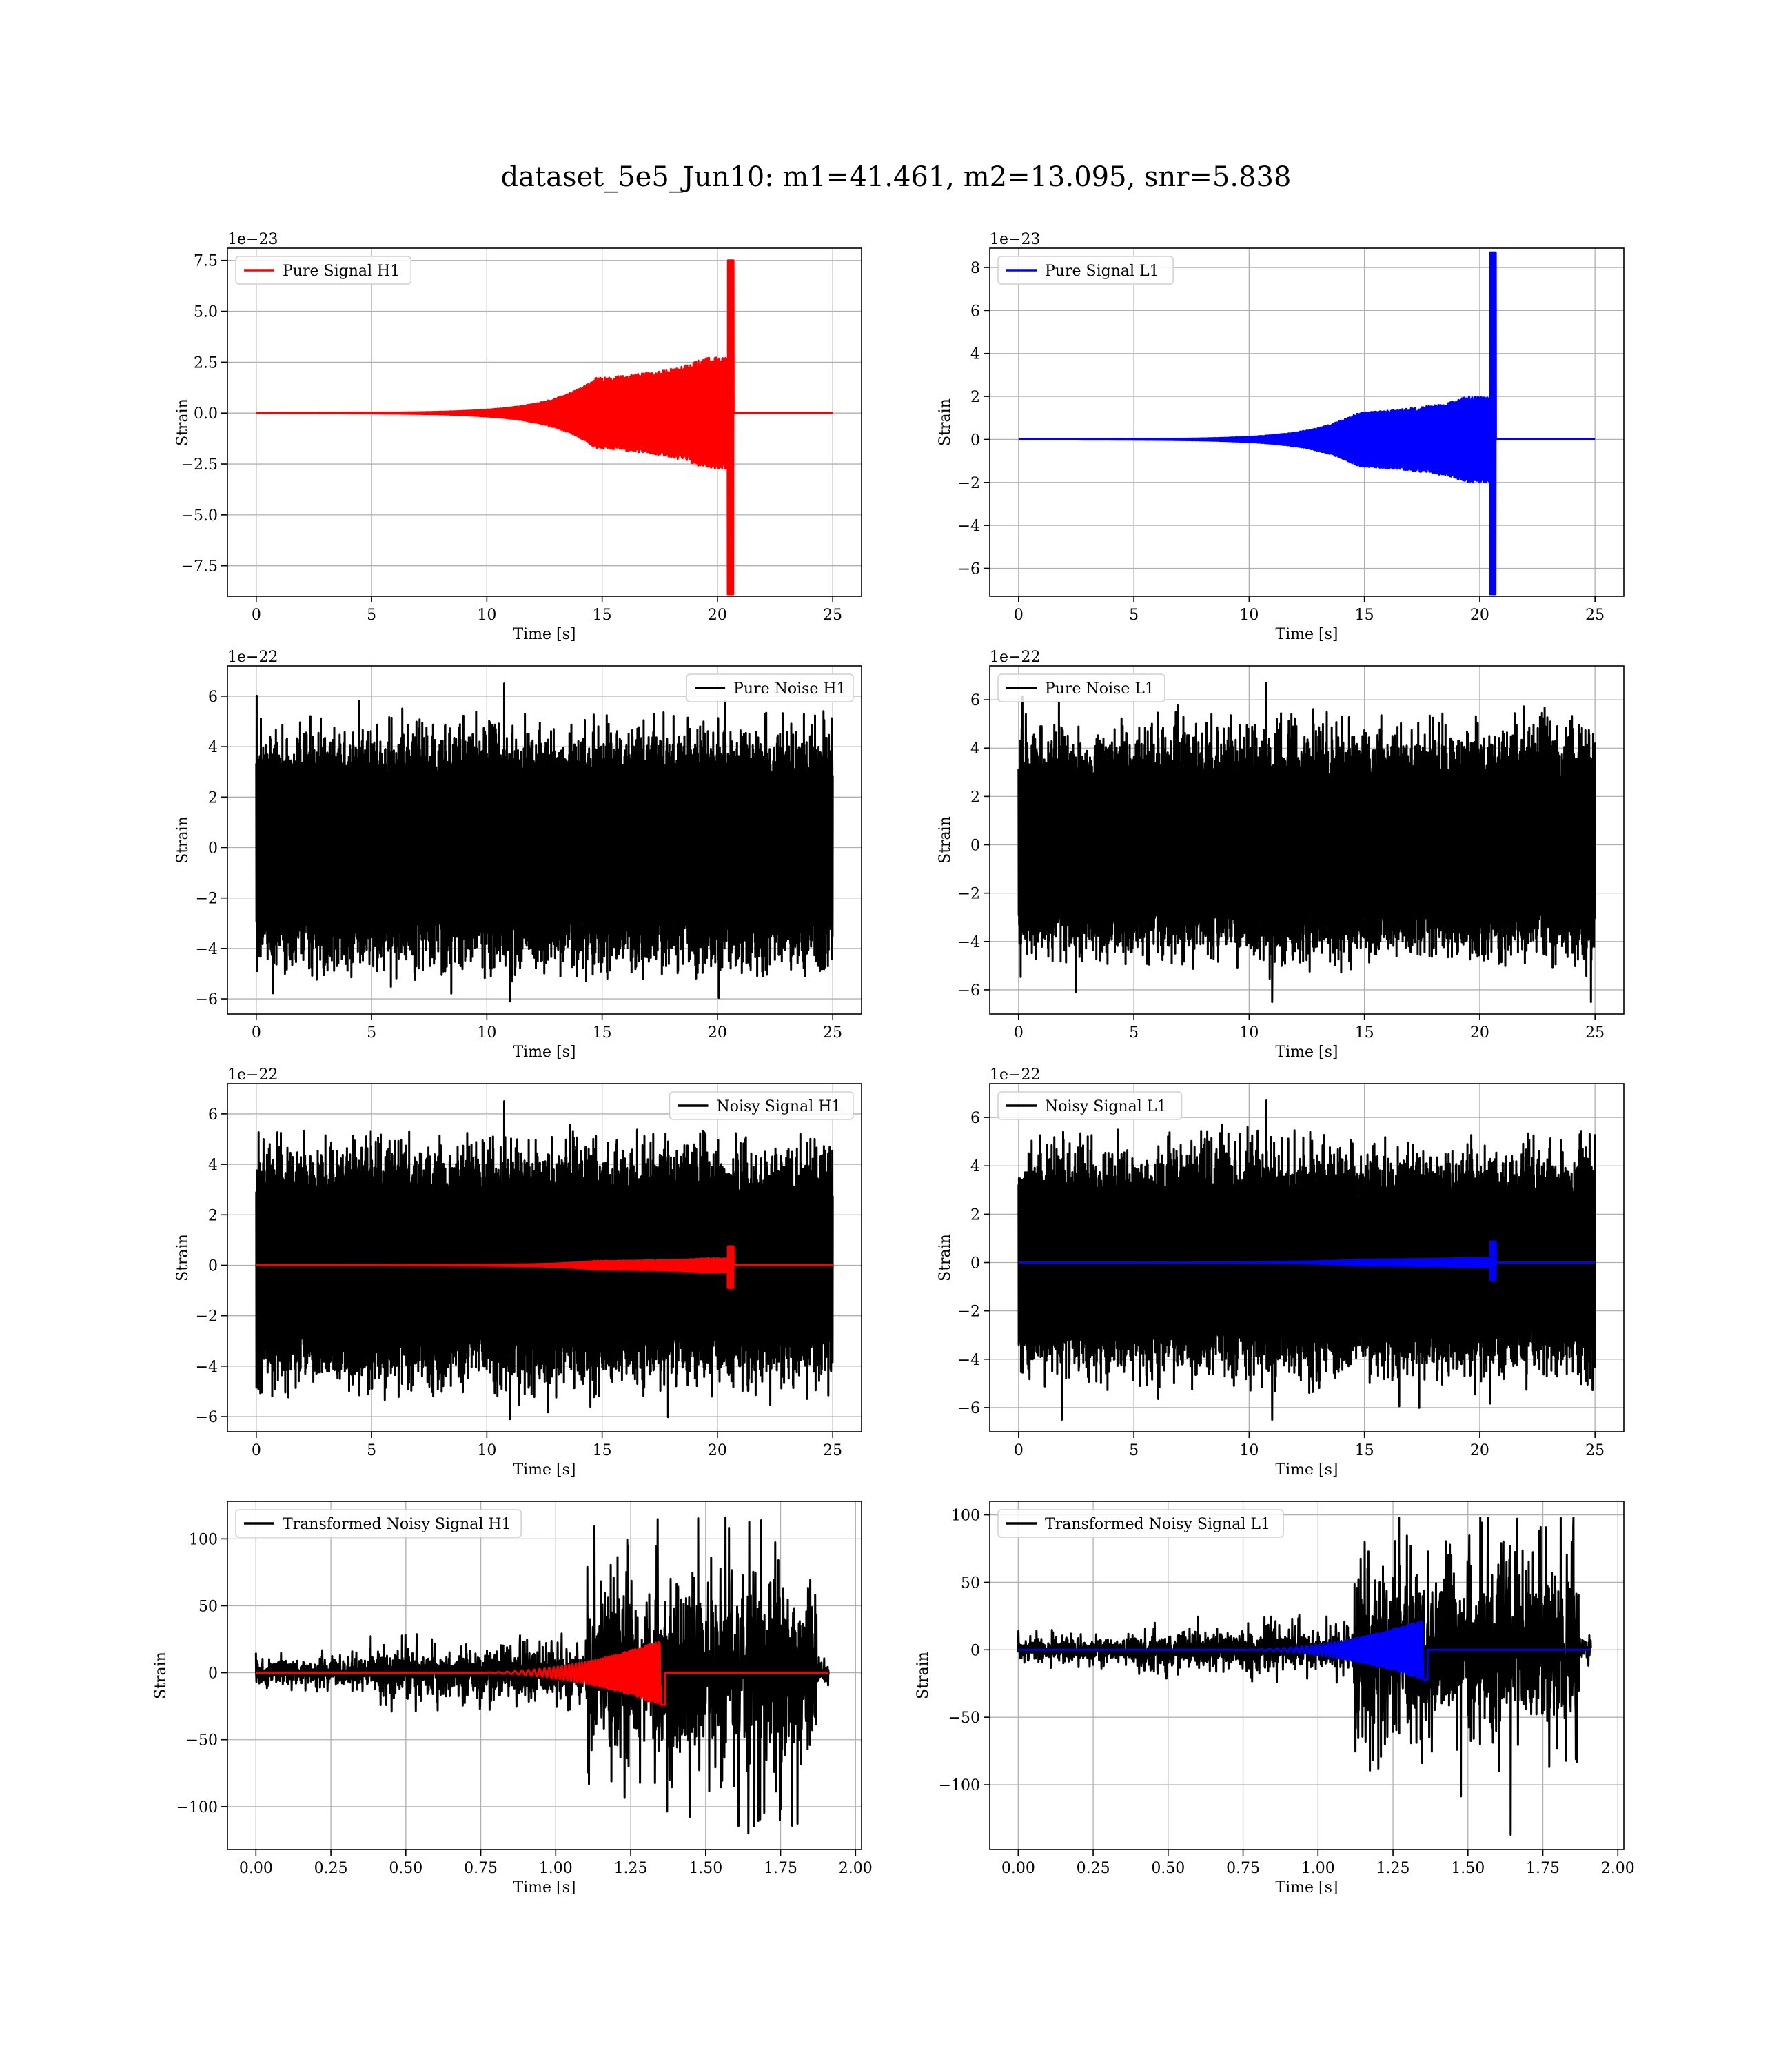 This screenshot has width=1792, height=2068. I want to click on x-tick-label: 0.00, so click(1018, 1868).